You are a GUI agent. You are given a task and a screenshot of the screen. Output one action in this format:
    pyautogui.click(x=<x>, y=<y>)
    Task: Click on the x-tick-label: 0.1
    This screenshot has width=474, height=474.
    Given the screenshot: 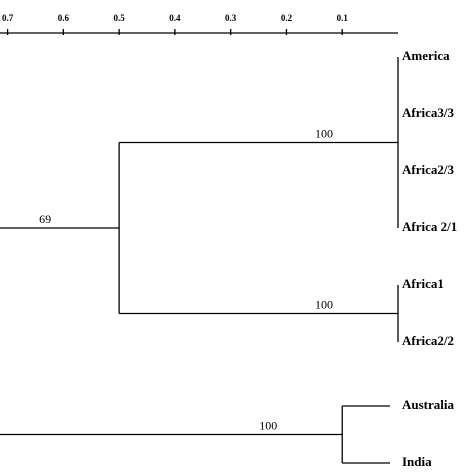 What is the action you would take?
    pyautogui.click(x=343, y=18)
    